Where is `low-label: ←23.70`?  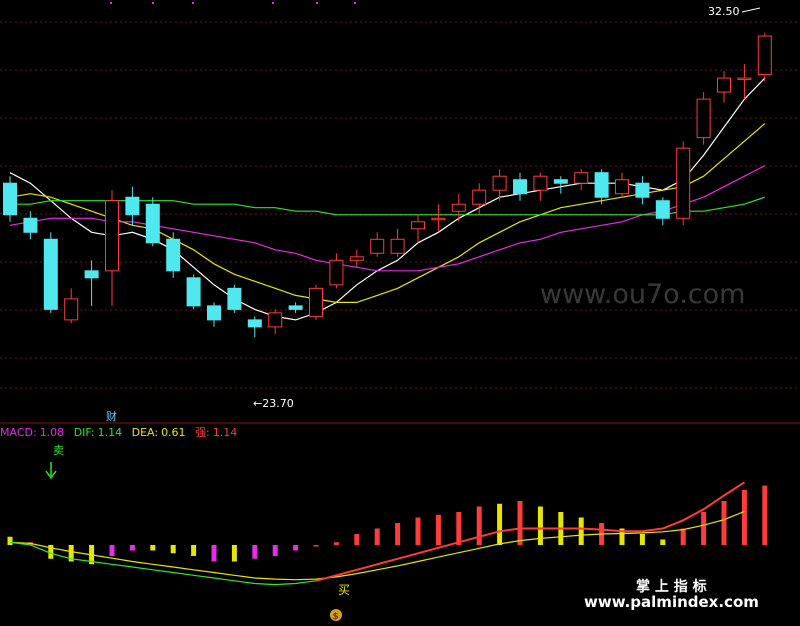 low-label: ←23.70 is located at coordinates (273, 403).